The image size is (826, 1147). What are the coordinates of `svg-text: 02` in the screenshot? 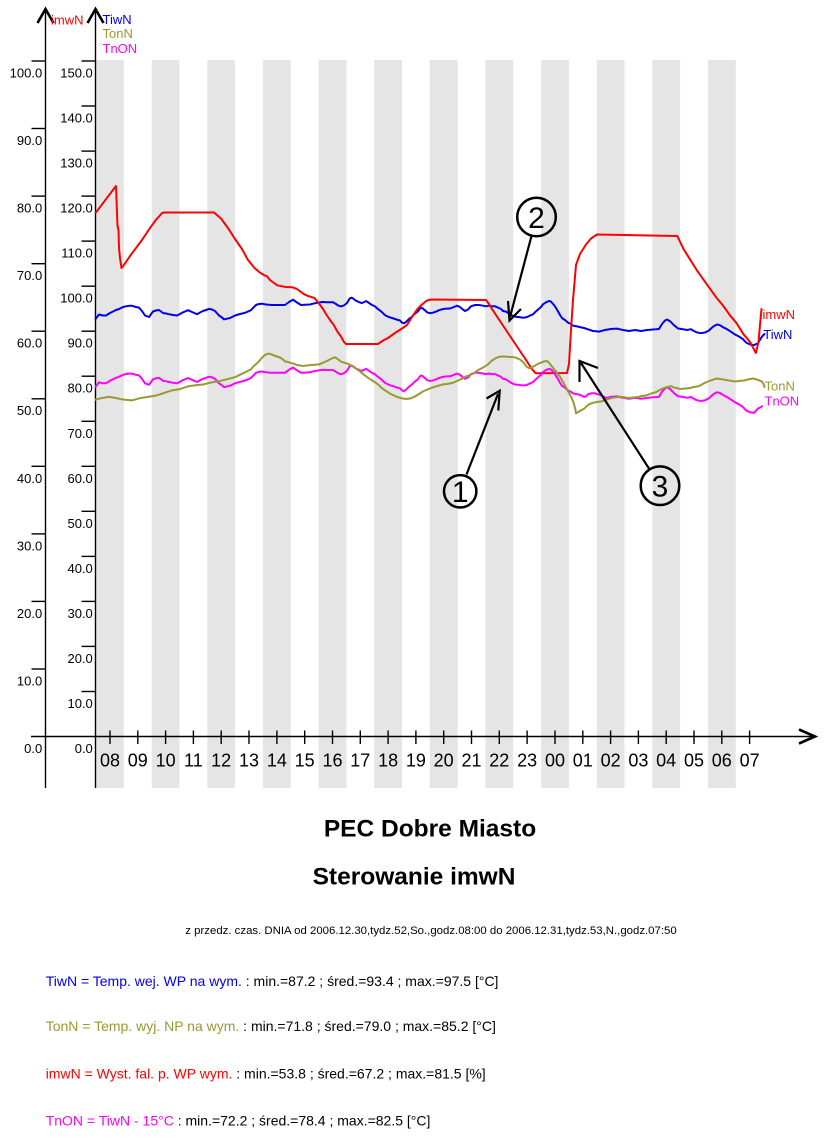 It's located at (611, 760).